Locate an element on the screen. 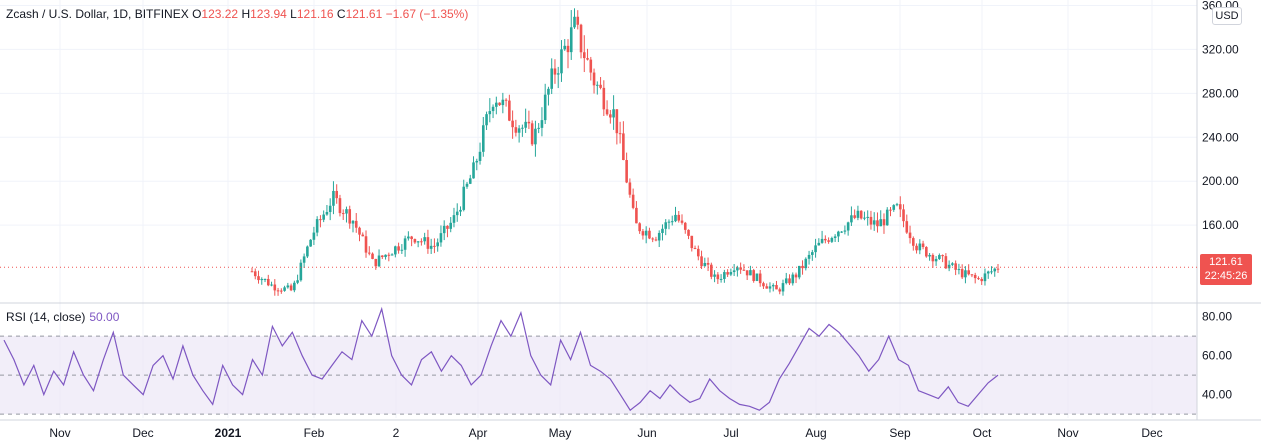 Image resolution: width=1261 pixels, height=442 pixels. y-tick-label: 280.00 is located at coordinates (1220, 93).